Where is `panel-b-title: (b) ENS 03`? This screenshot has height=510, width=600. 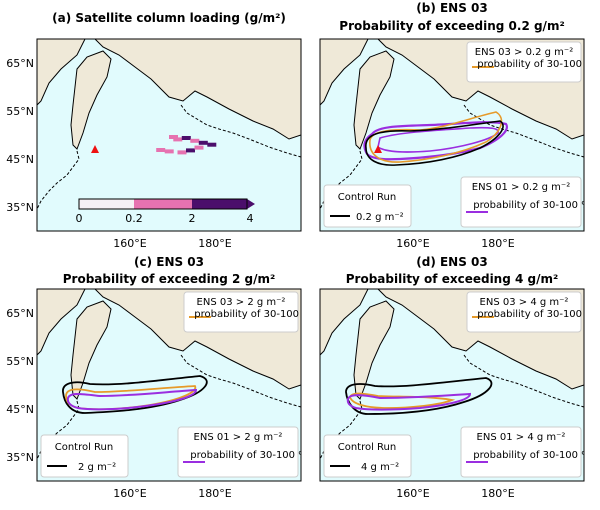 panel-b-title: (b) ENS 03 is located at coordinates (452, 8).